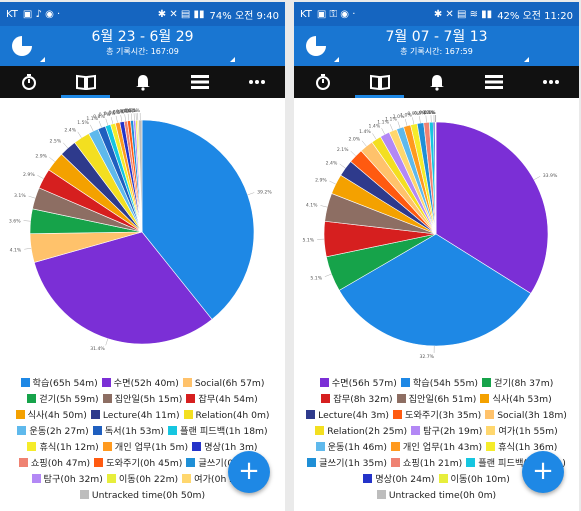  I want to click on legend-item: Untracked time(0h 50m), so click(142, 496).